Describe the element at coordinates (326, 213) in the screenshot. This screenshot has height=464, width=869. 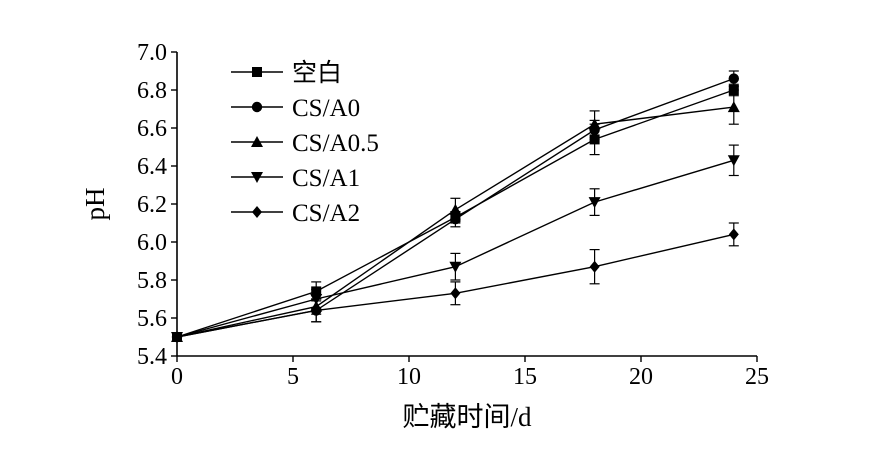
I see `legend-label: CS/A2` at that location.